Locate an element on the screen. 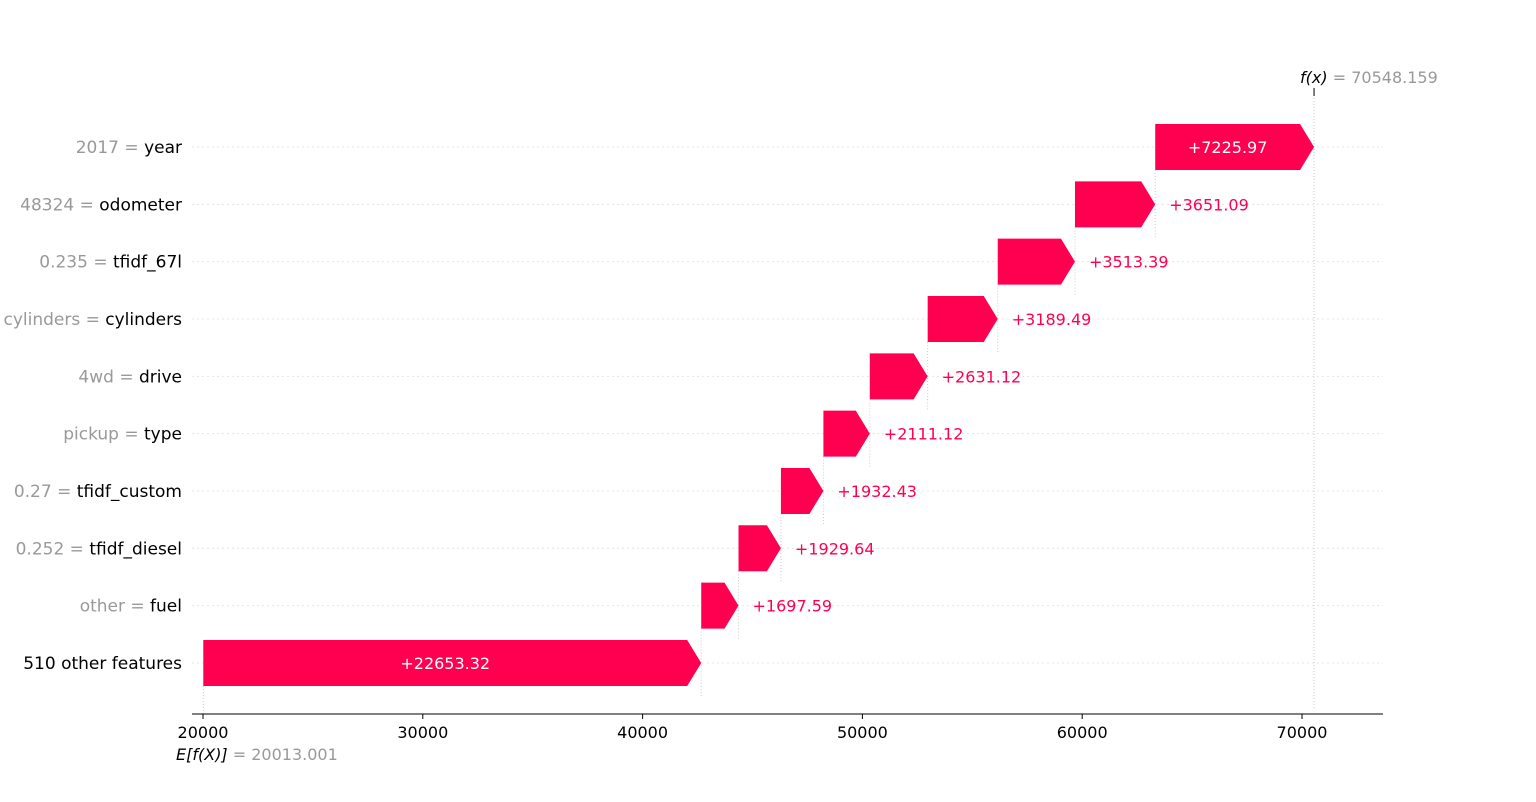  feature-name: tfidf_custom is located at coordinates (129, 492).